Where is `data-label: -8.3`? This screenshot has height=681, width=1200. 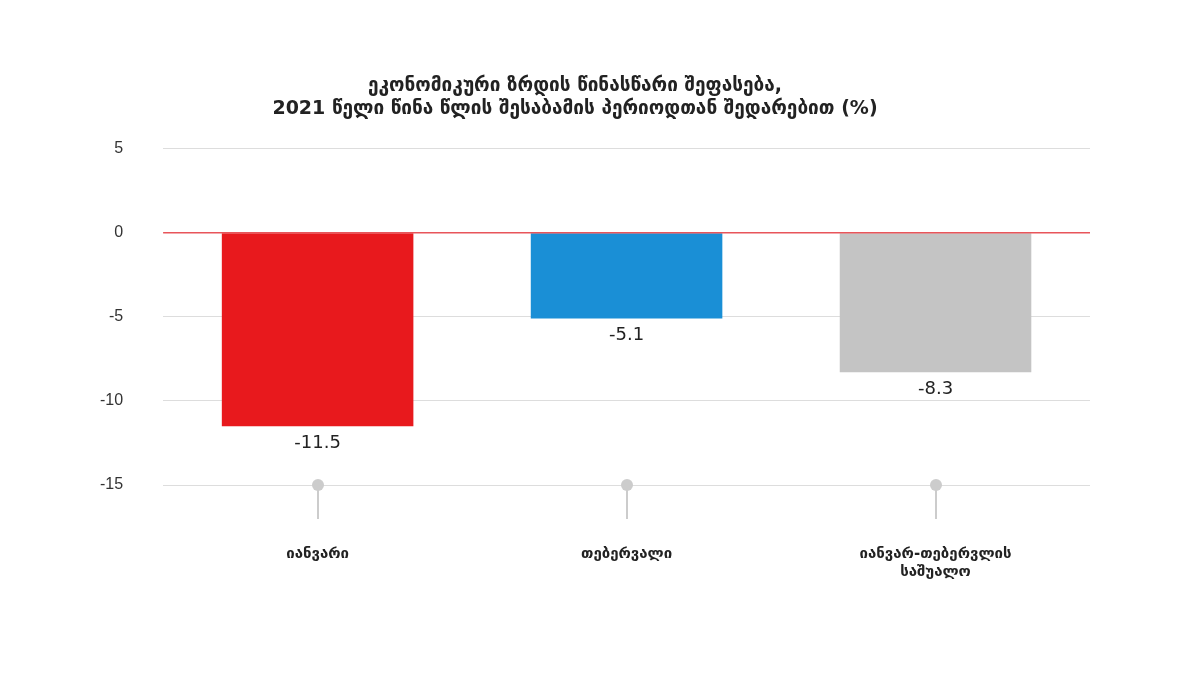 data-label: -8.3 is located at coordinates (935, 387).